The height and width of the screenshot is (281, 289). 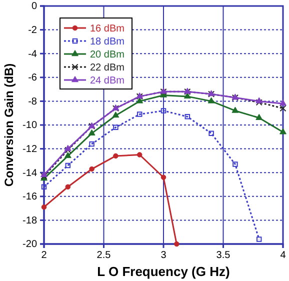 I want to click on legend-label: 22 dBm, so click(x=107, y=68).